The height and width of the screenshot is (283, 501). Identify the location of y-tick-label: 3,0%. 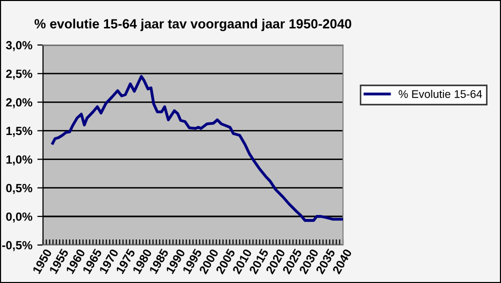
(19, 46).